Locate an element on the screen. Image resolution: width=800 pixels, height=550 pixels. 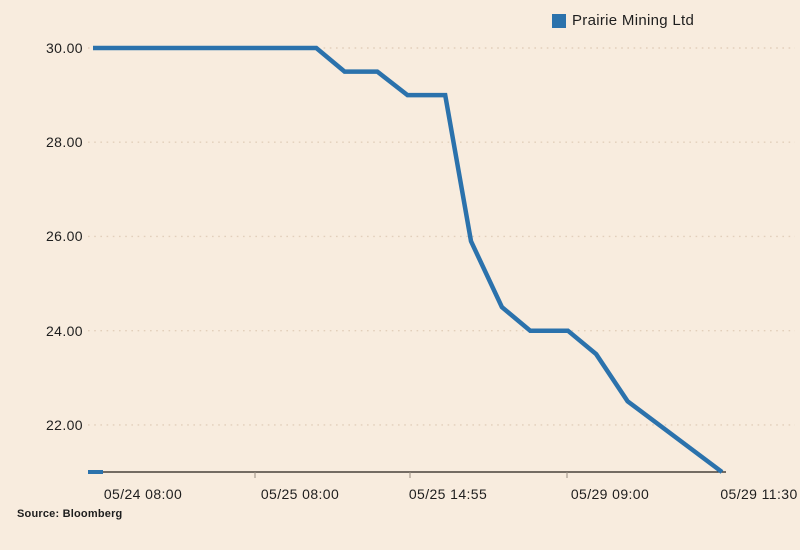
legend-label: Prairie Mining Ltd is located at coordinates (633, 20).